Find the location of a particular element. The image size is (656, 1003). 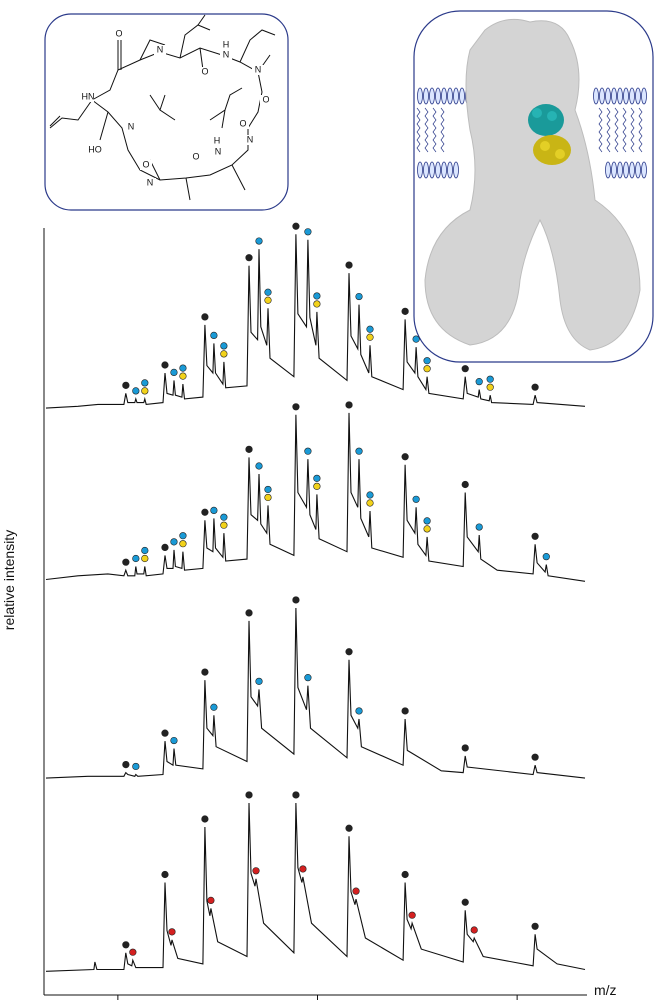

protein-surface is located at coordinates (532, 184).